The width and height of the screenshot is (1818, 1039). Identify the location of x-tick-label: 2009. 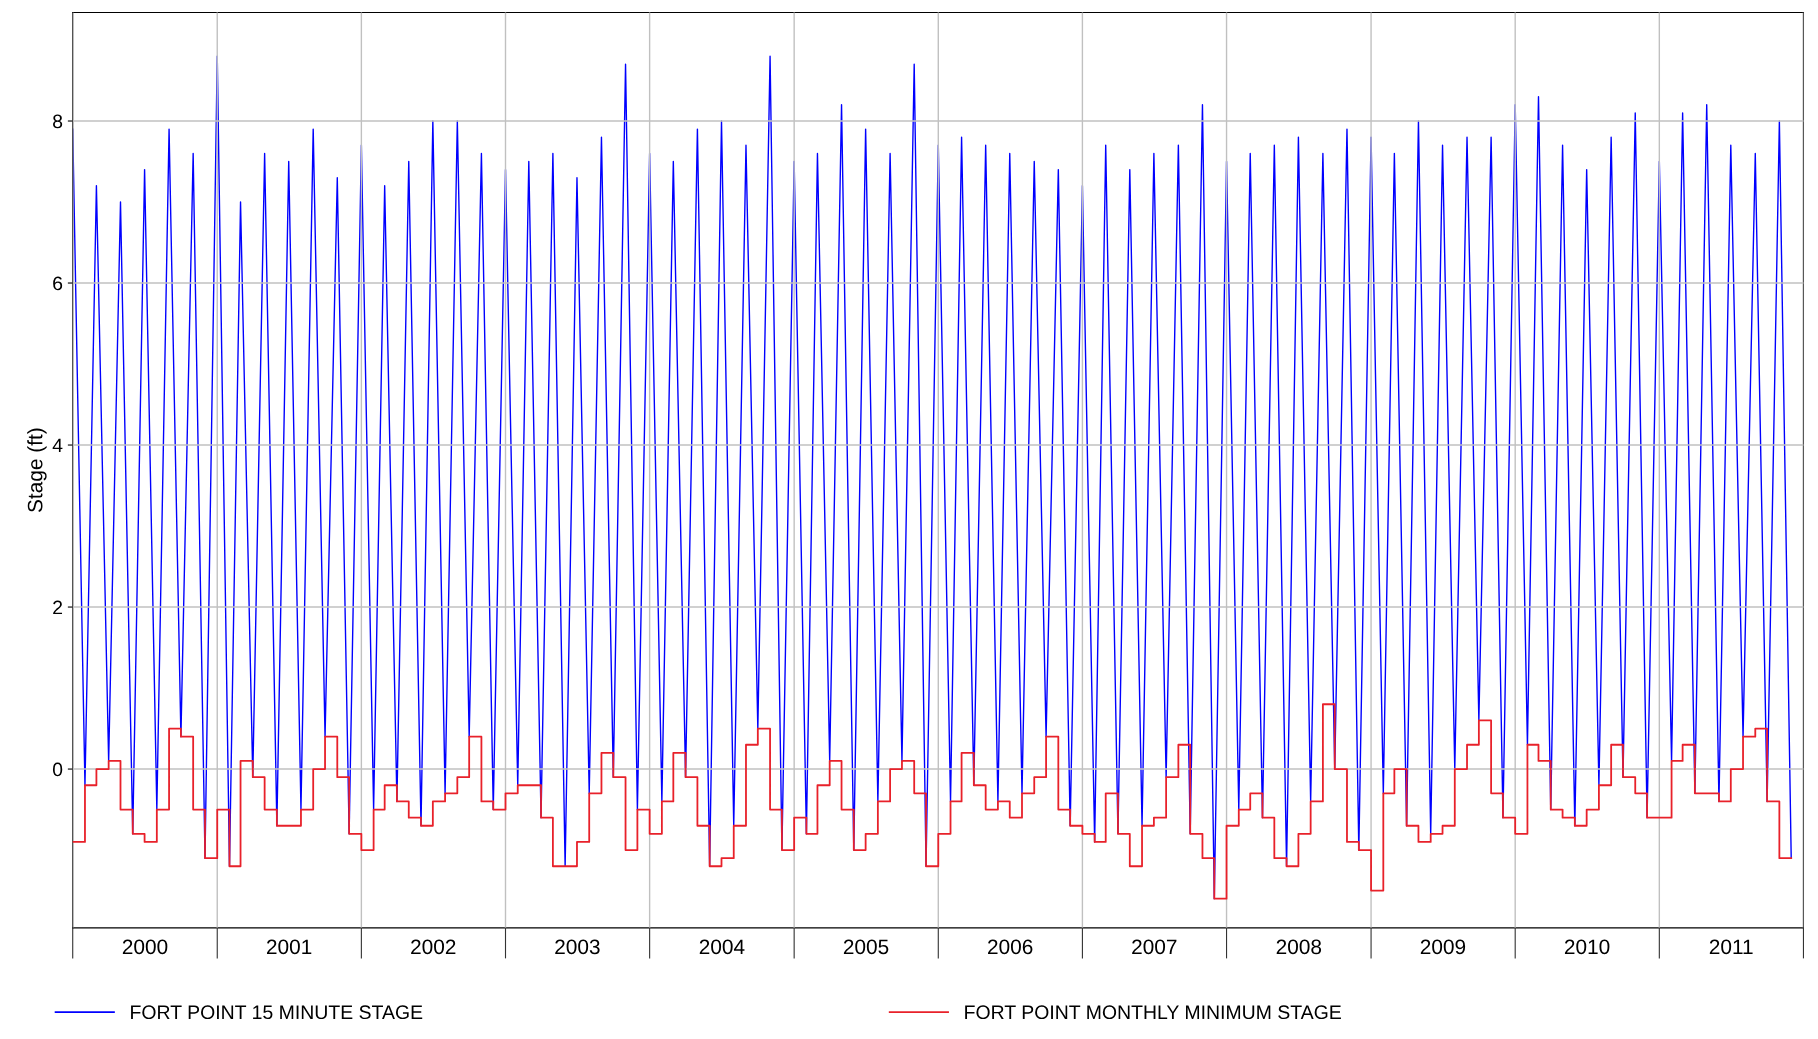
(1443, 947).